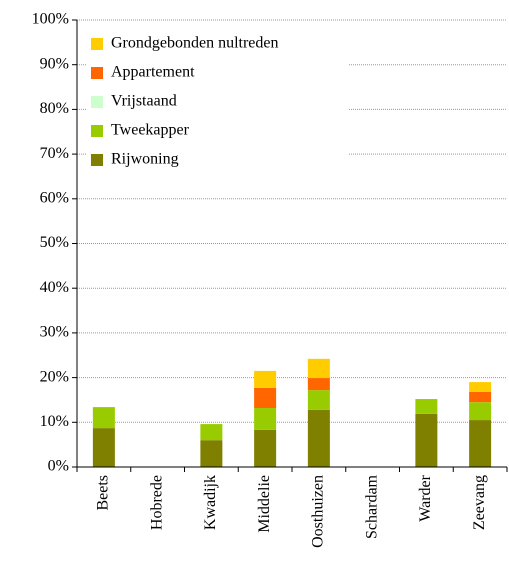  I want to click on y-tick-label: 100%, so click(50, 19).